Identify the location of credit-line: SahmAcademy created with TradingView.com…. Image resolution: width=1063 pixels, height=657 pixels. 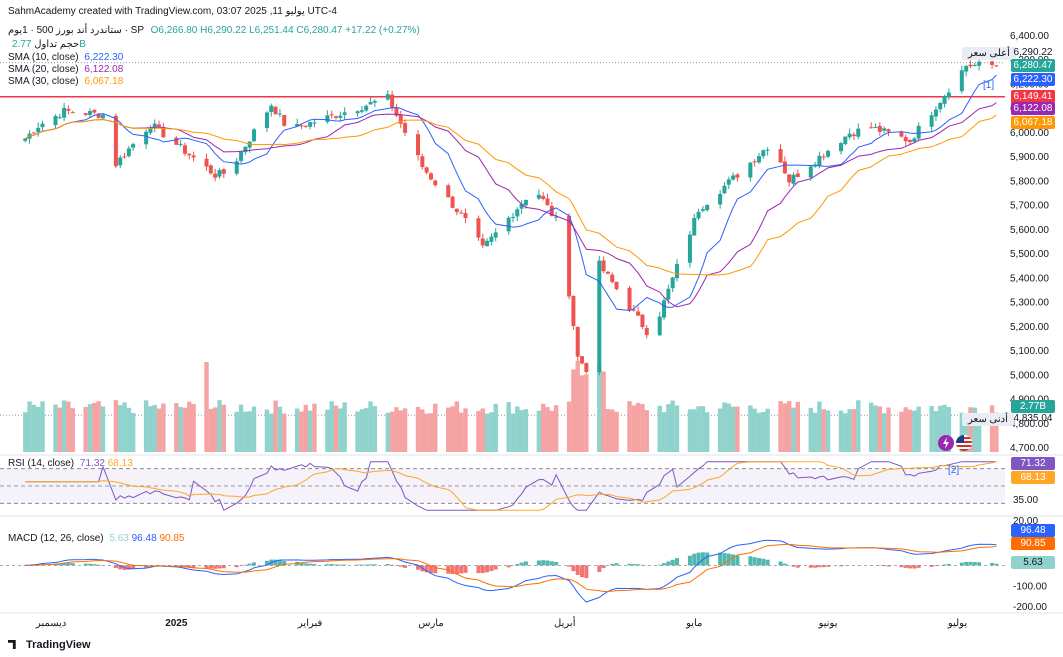
(172, 11).